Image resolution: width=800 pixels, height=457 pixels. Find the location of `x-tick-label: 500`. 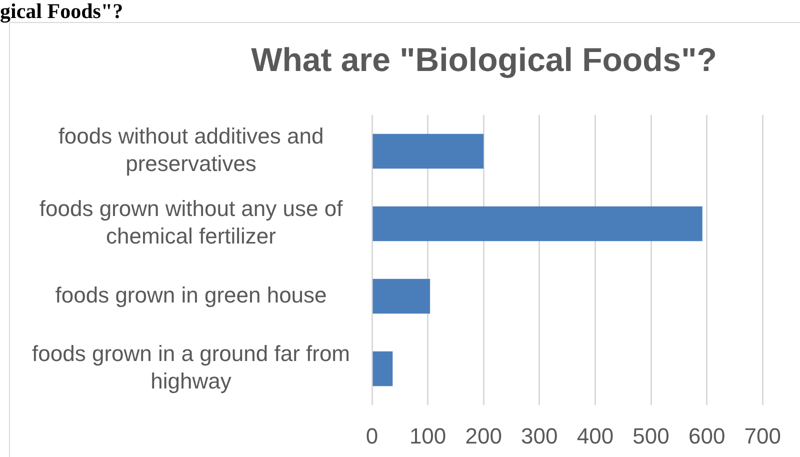

x-tick-label: 500 is located at coordinates (651, 435).